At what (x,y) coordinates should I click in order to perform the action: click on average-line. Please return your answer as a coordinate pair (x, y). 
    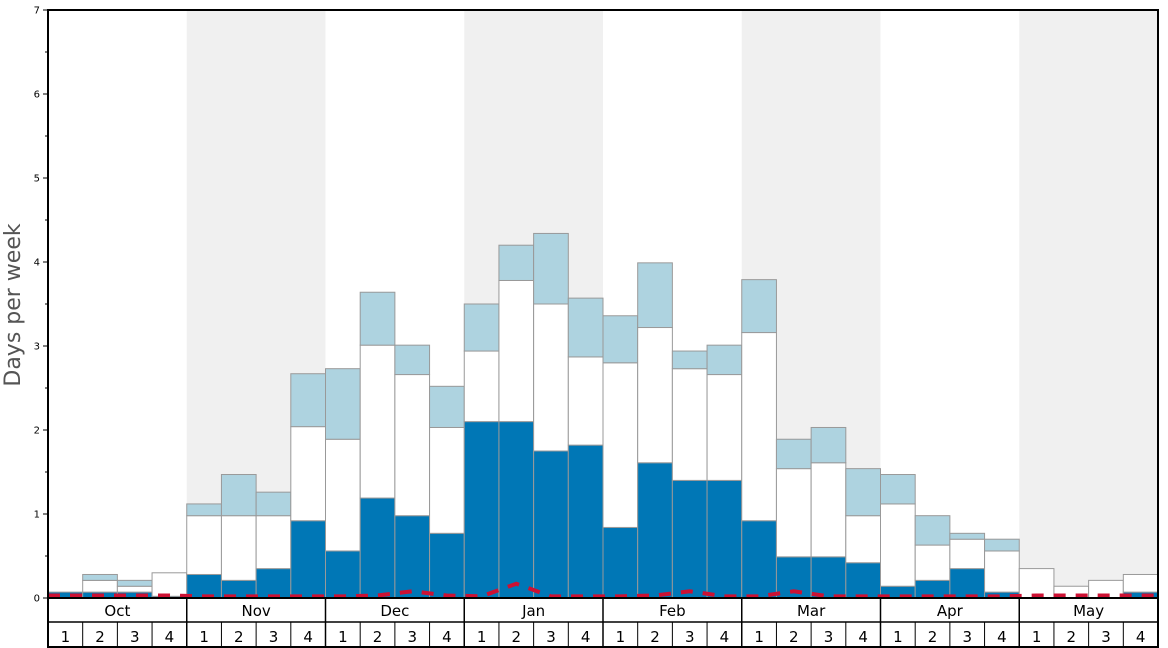
    Looking at the image, I should click on (603, 590).